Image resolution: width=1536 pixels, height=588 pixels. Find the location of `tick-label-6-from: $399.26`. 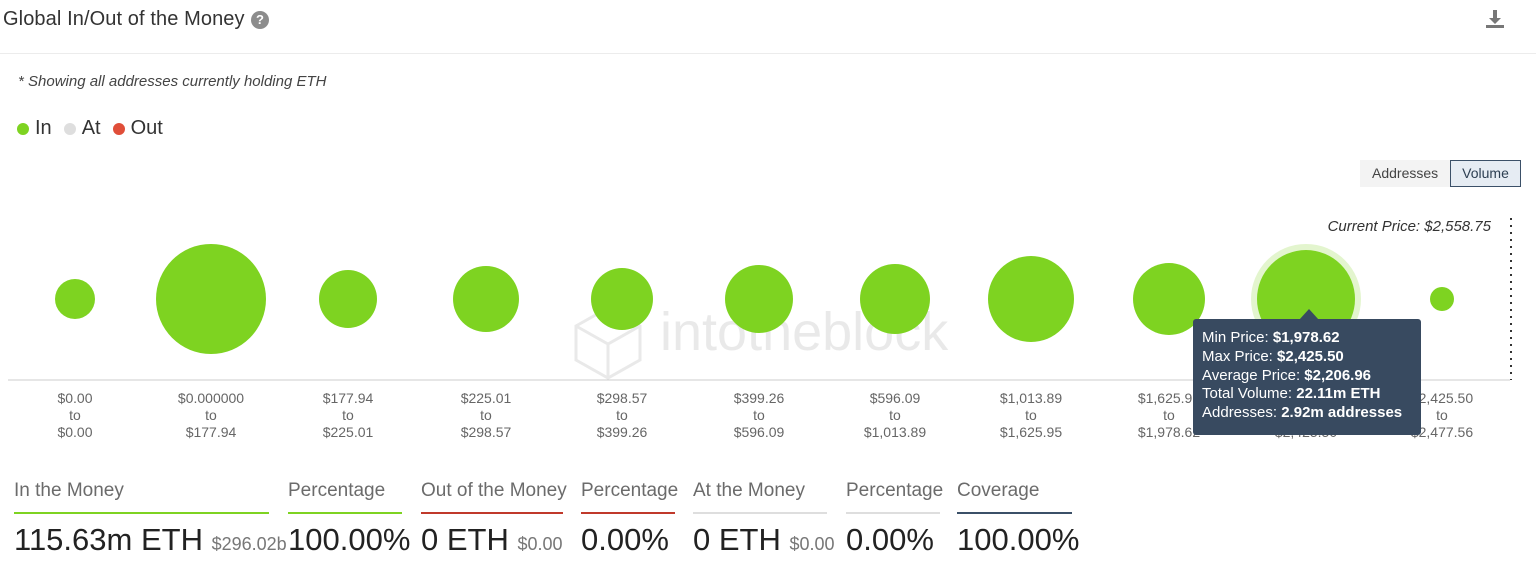

tick-label-6-from: $399.26 is located at coordinates (759, 398).